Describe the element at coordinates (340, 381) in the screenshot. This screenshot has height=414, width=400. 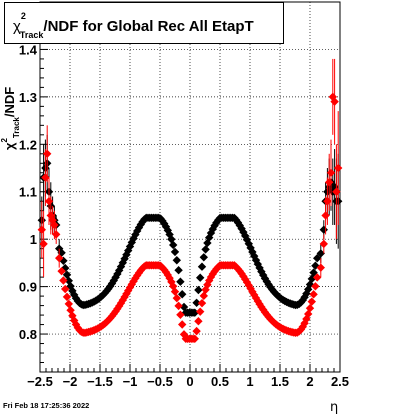
I see `x-tick-label: 2.5` at that location.